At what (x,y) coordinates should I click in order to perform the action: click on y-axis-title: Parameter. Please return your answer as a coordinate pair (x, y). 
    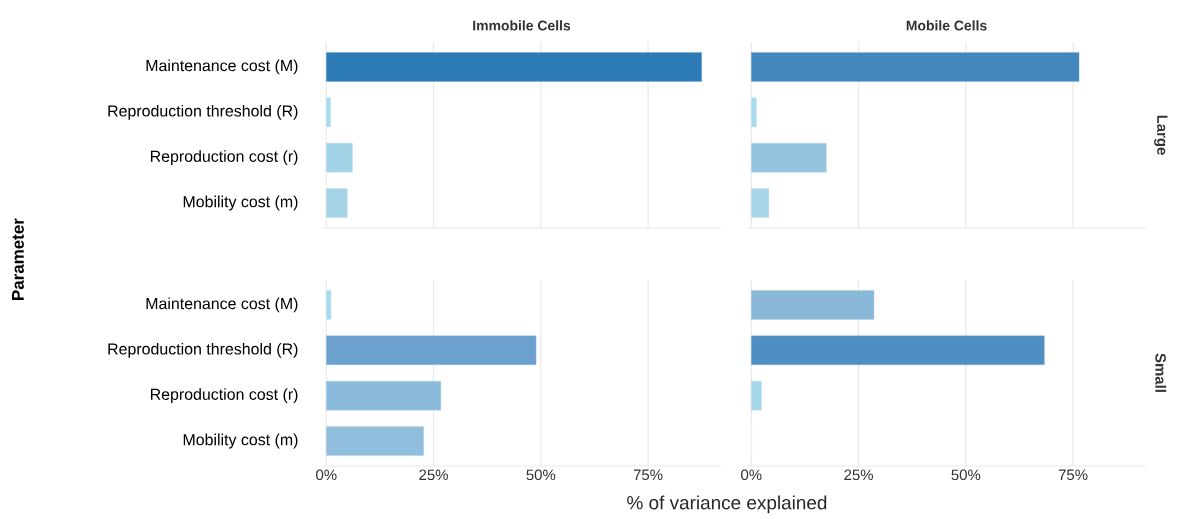
    Looking at the image, I should click on (18, 259).